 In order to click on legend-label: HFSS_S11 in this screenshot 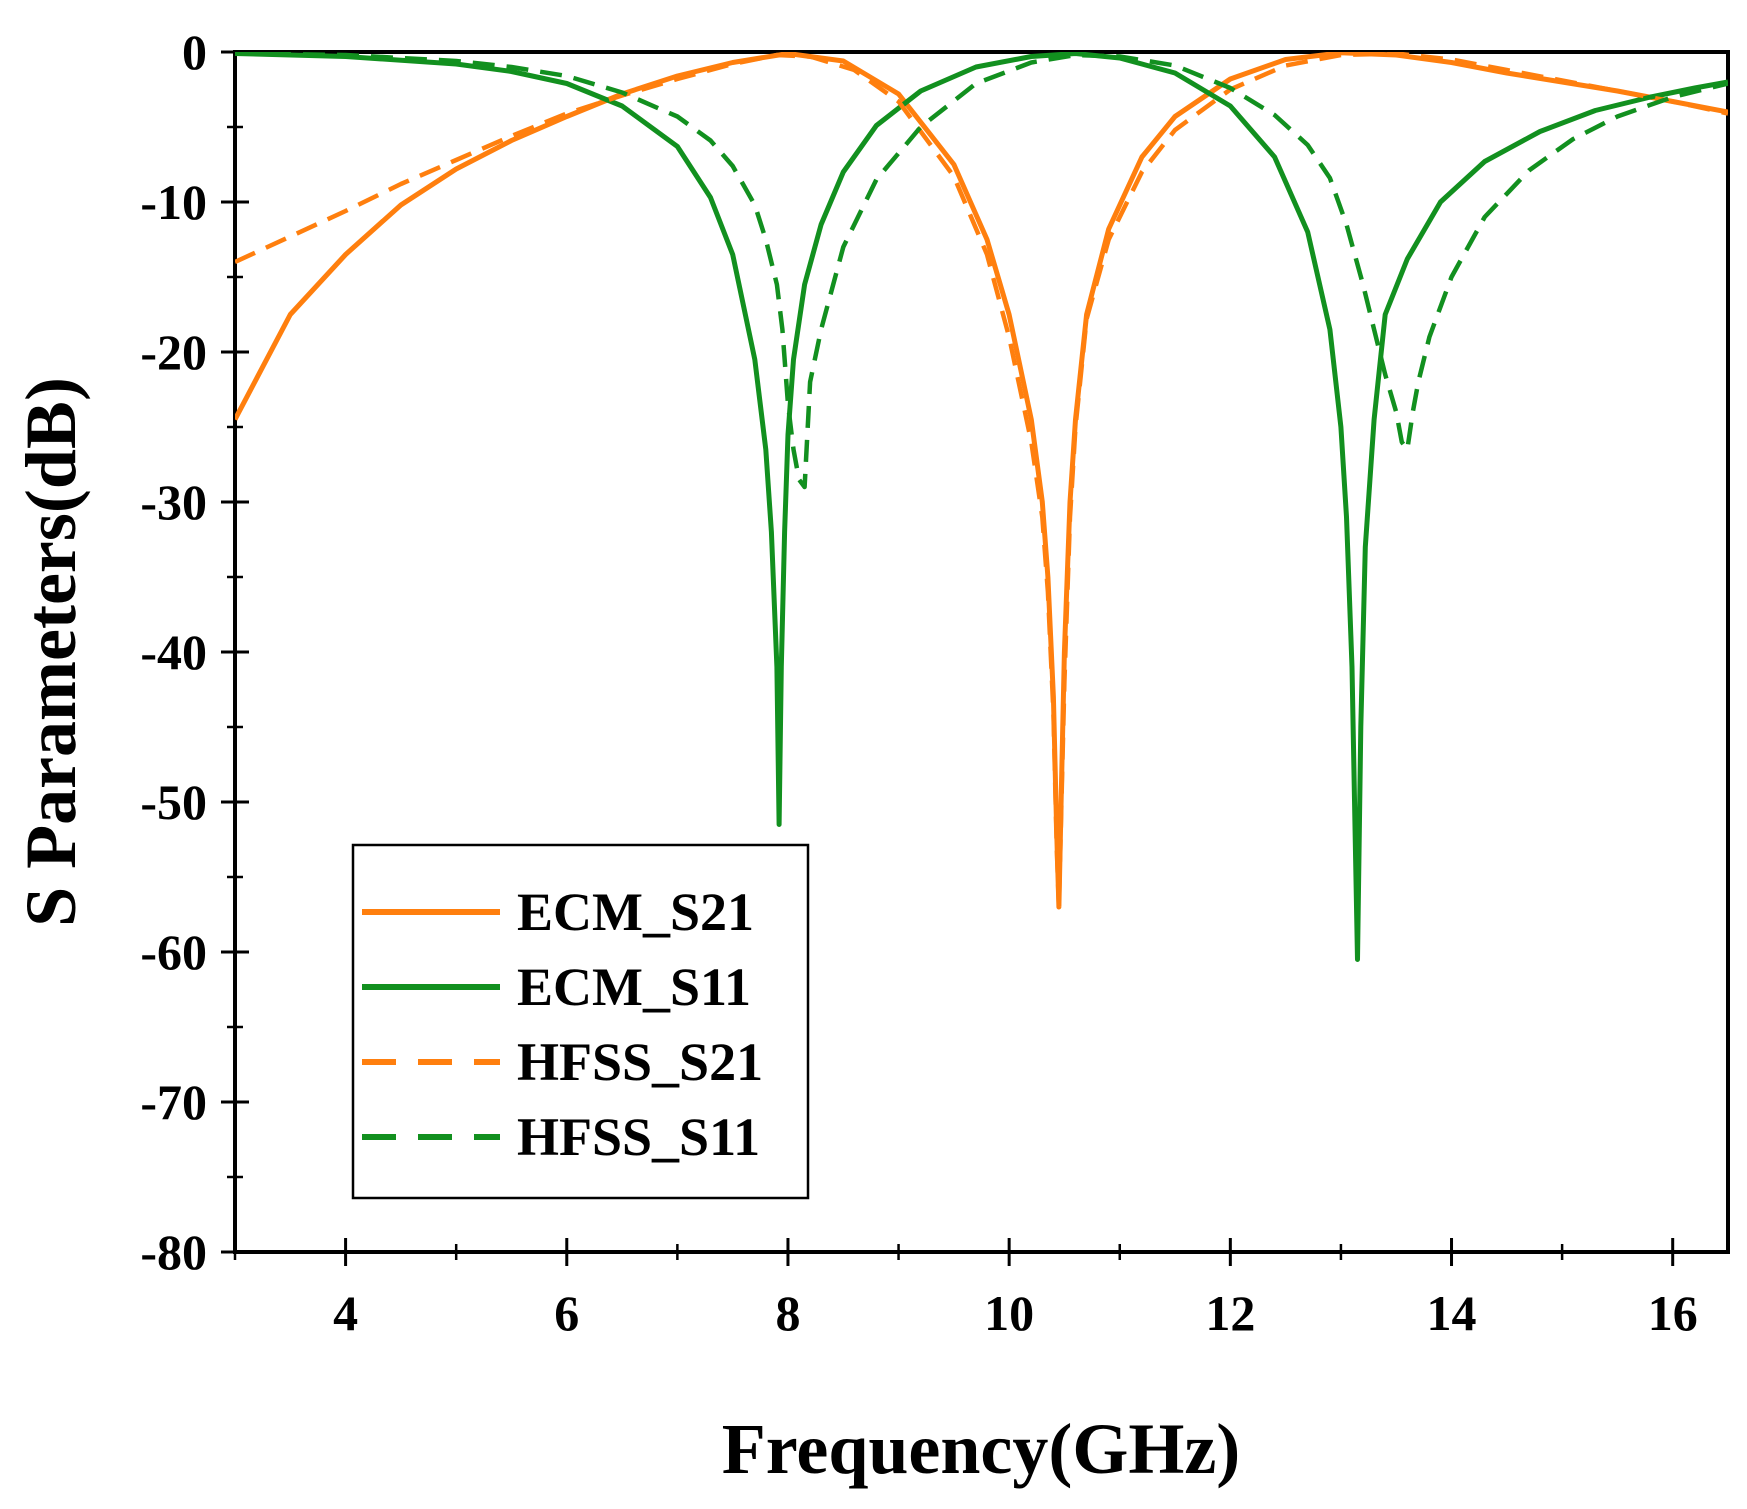, I will do `click(638, 1137)`.